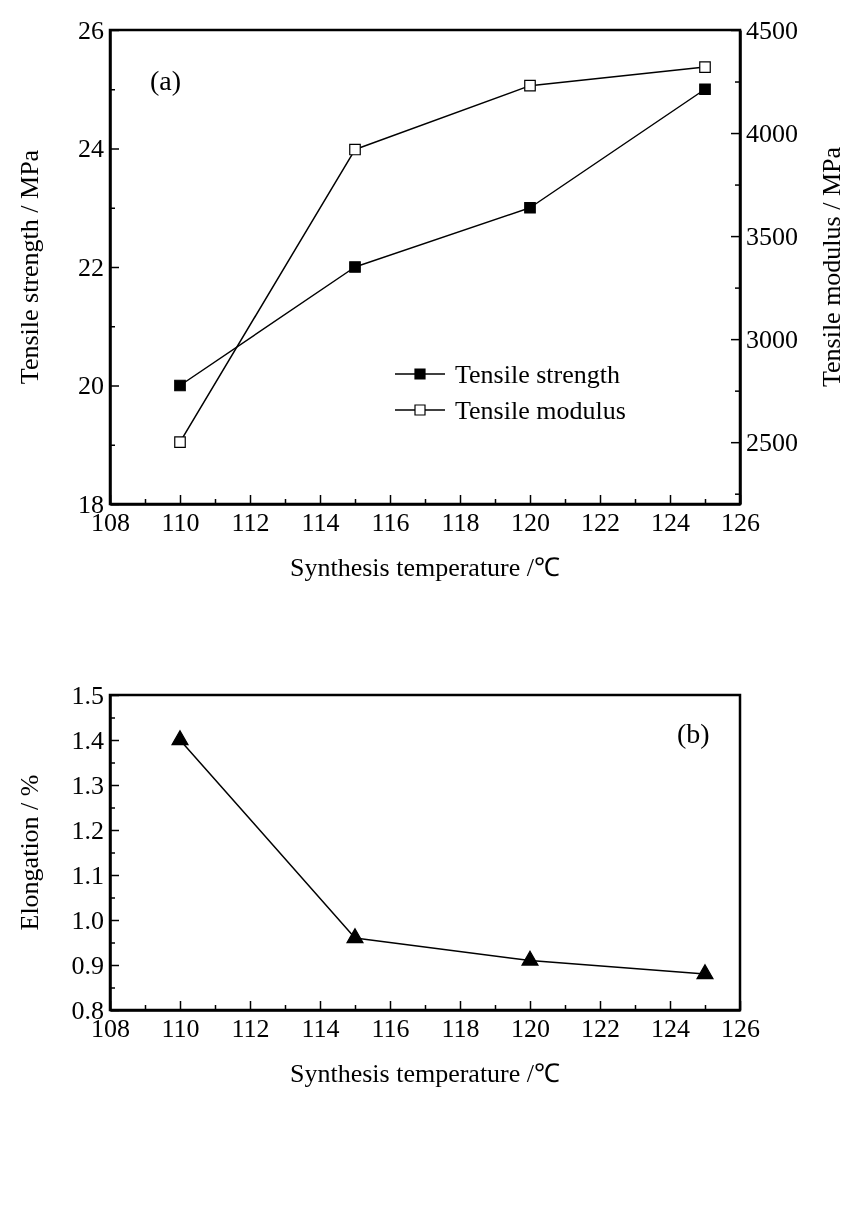 This screenshot has width=857, height=1205. What do you see at coordinates (91, 386) in the screenshot?
I see `y-tick-label: 20` at bounding box center [91, 386].